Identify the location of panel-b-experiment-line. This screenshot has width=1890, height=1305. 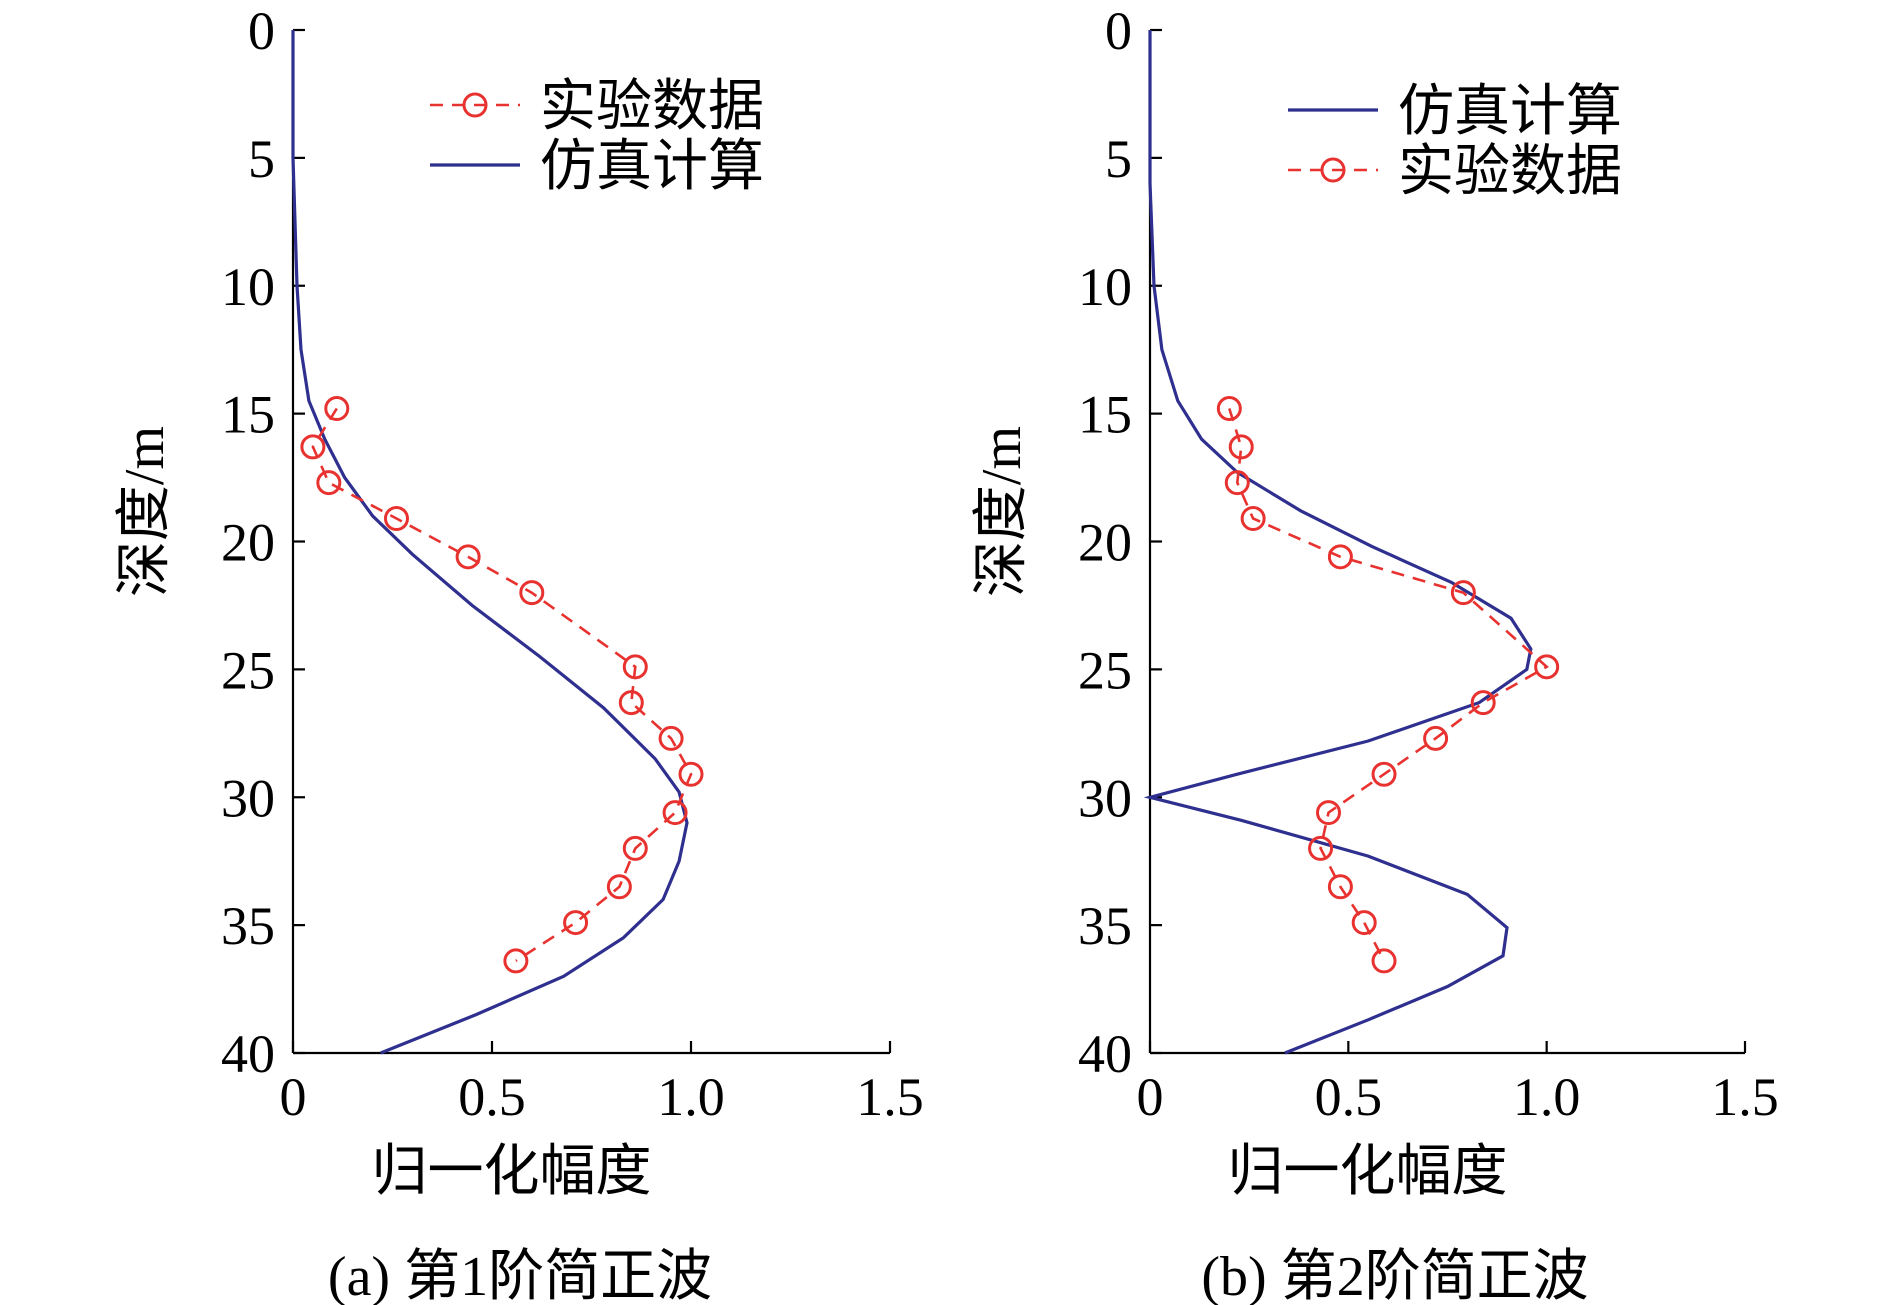
(1388, 685).